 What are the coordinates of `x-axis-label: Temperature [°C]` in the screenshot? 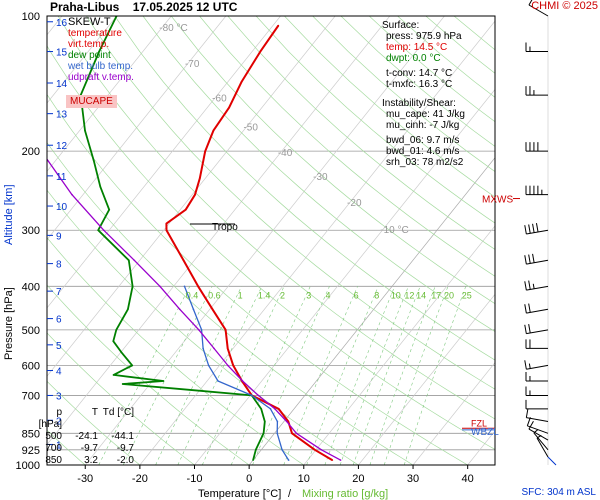 It's located at (239, 494).